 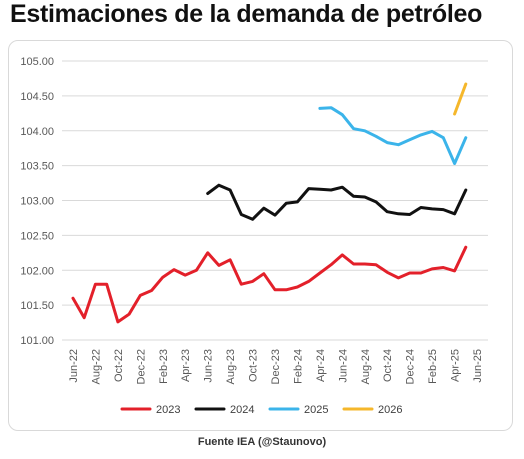 What do you see at coordinates (74, 366) in the screenshot?
I see `x-tick-label: Jun-22` at bounding box center [74, 366].